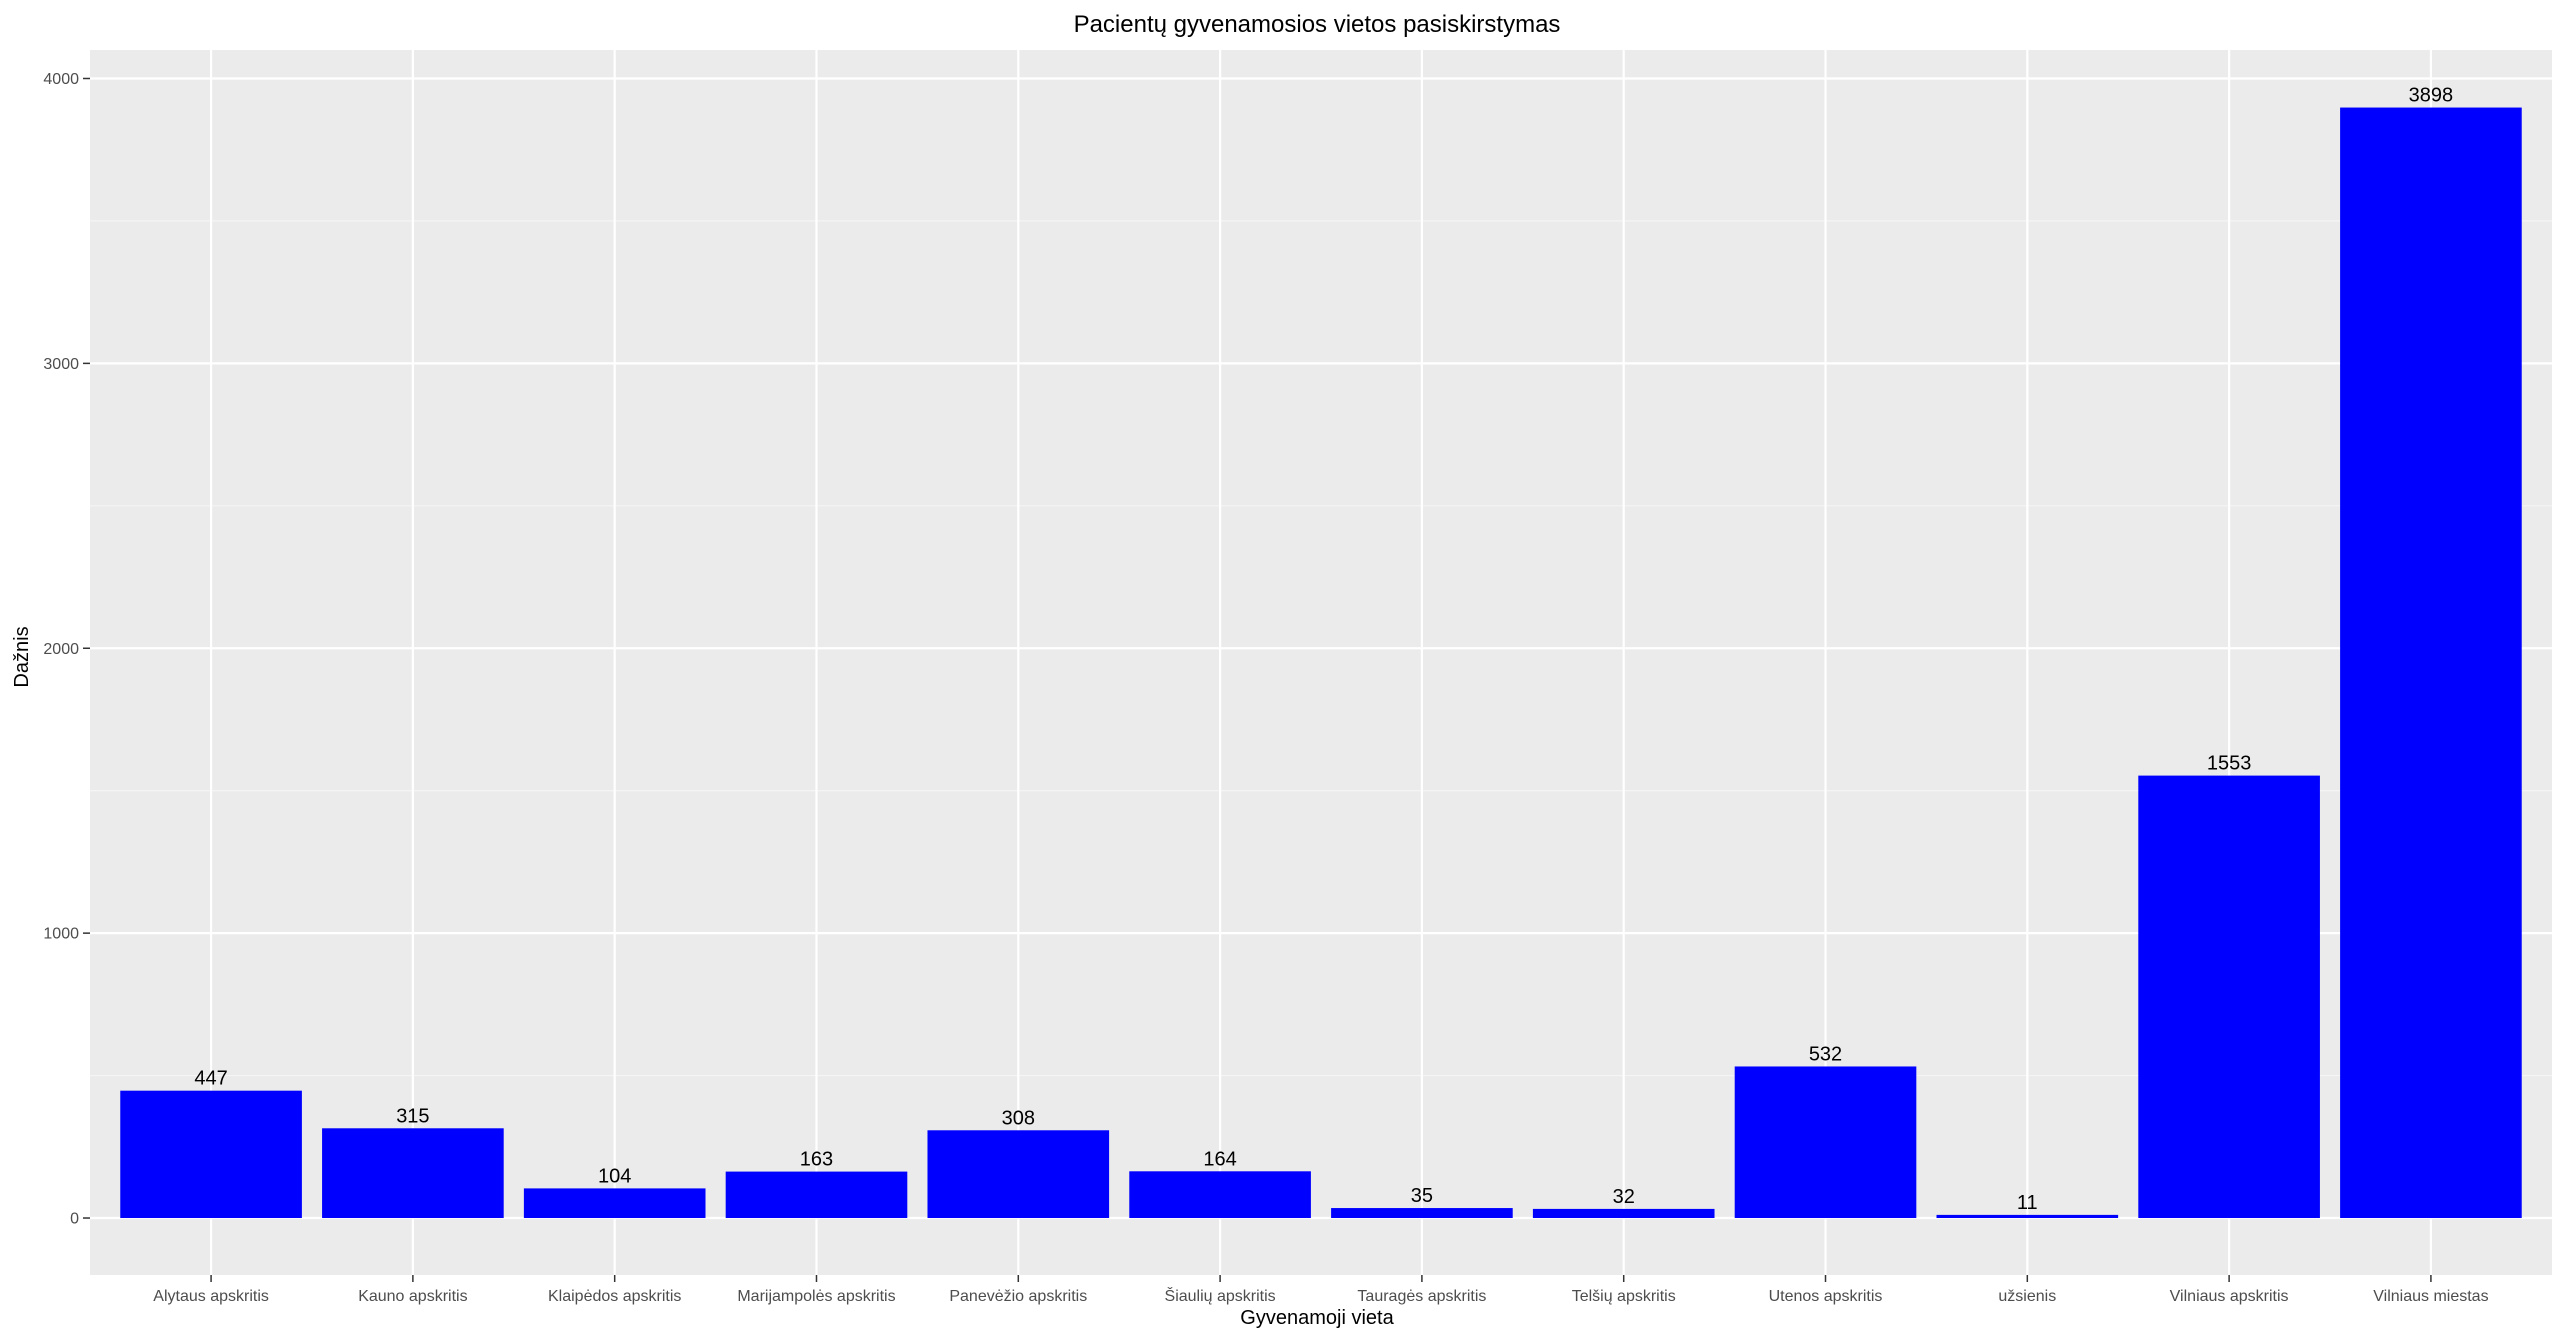  What do you see at coordinates (2027, 1296) in the screenshot?
I see `x-tick-label: užsienis` at bounding box center [2027, 1296].